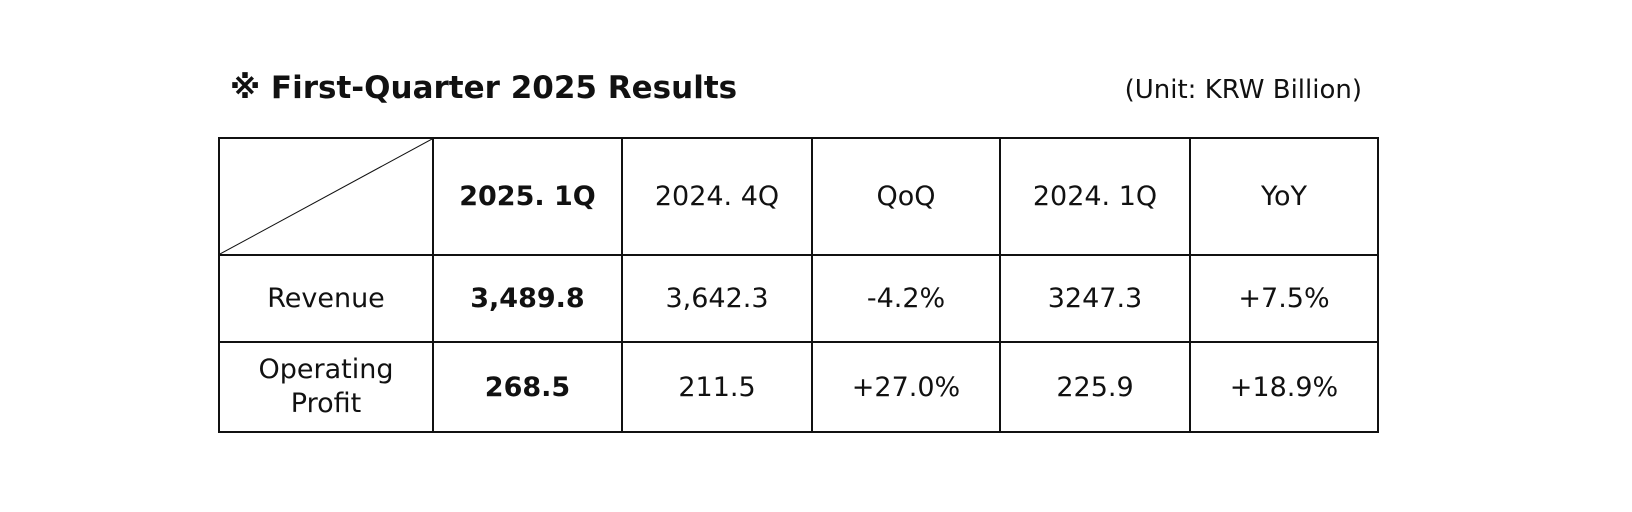  What do you see at coordinates (1095, 298) in the screenshot?
I see `cell: 3247.3` at bounding box center [1095, 298].